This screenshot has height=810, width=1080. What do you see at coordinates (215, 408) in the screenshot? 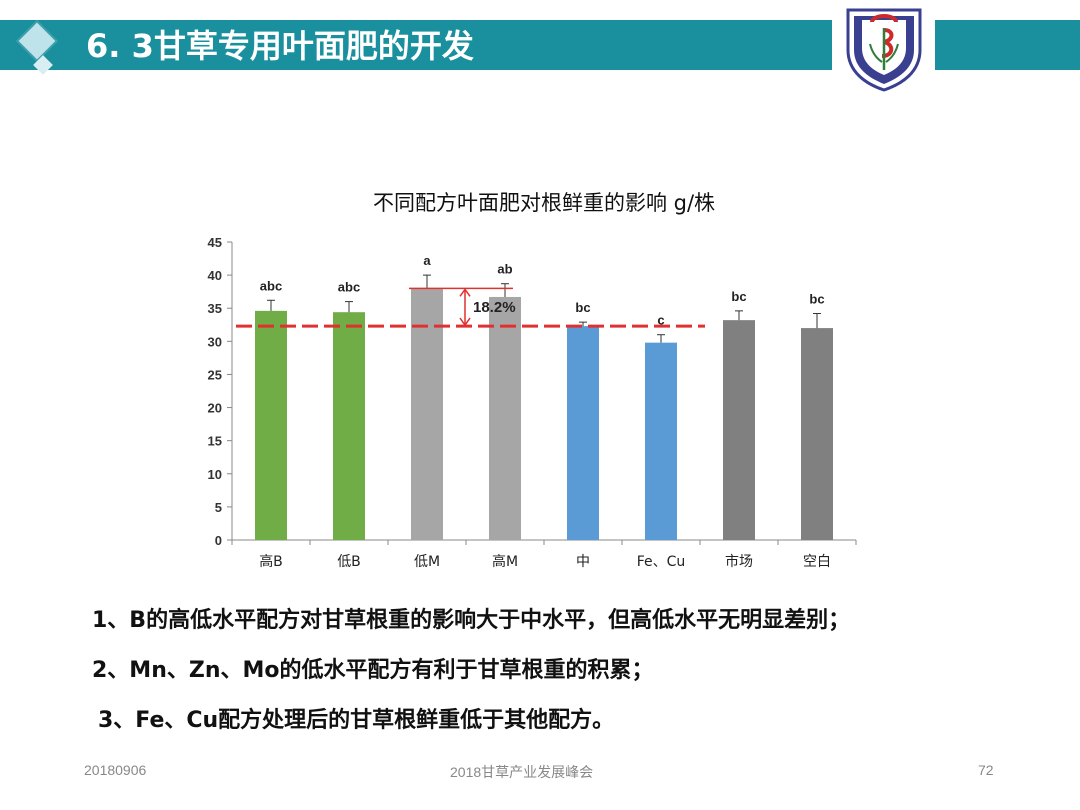
I see `y-tick-label: 20` at bounding box center [215, 408].